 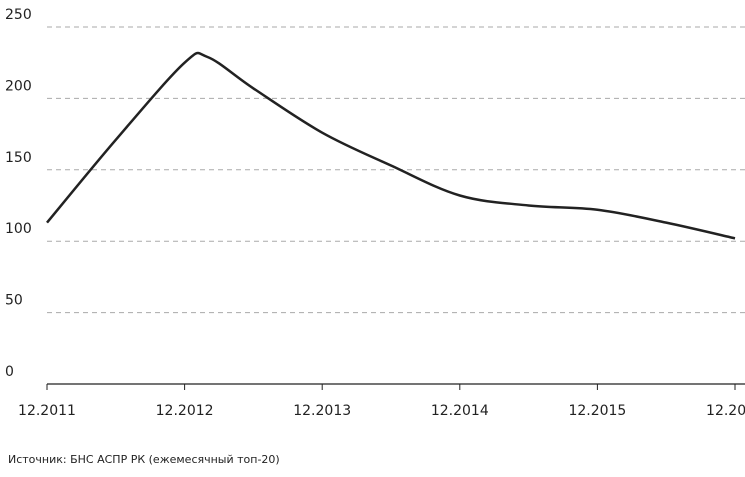 I want to click on x-tick-label: 12.2011, so click(x=47, y=411).